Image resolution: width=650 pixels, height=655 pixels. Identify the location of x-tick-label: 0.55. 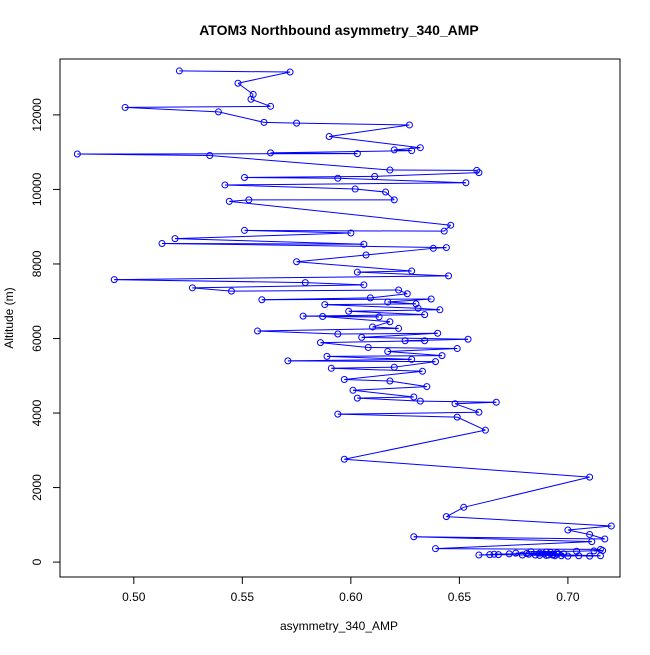
(243, 597).